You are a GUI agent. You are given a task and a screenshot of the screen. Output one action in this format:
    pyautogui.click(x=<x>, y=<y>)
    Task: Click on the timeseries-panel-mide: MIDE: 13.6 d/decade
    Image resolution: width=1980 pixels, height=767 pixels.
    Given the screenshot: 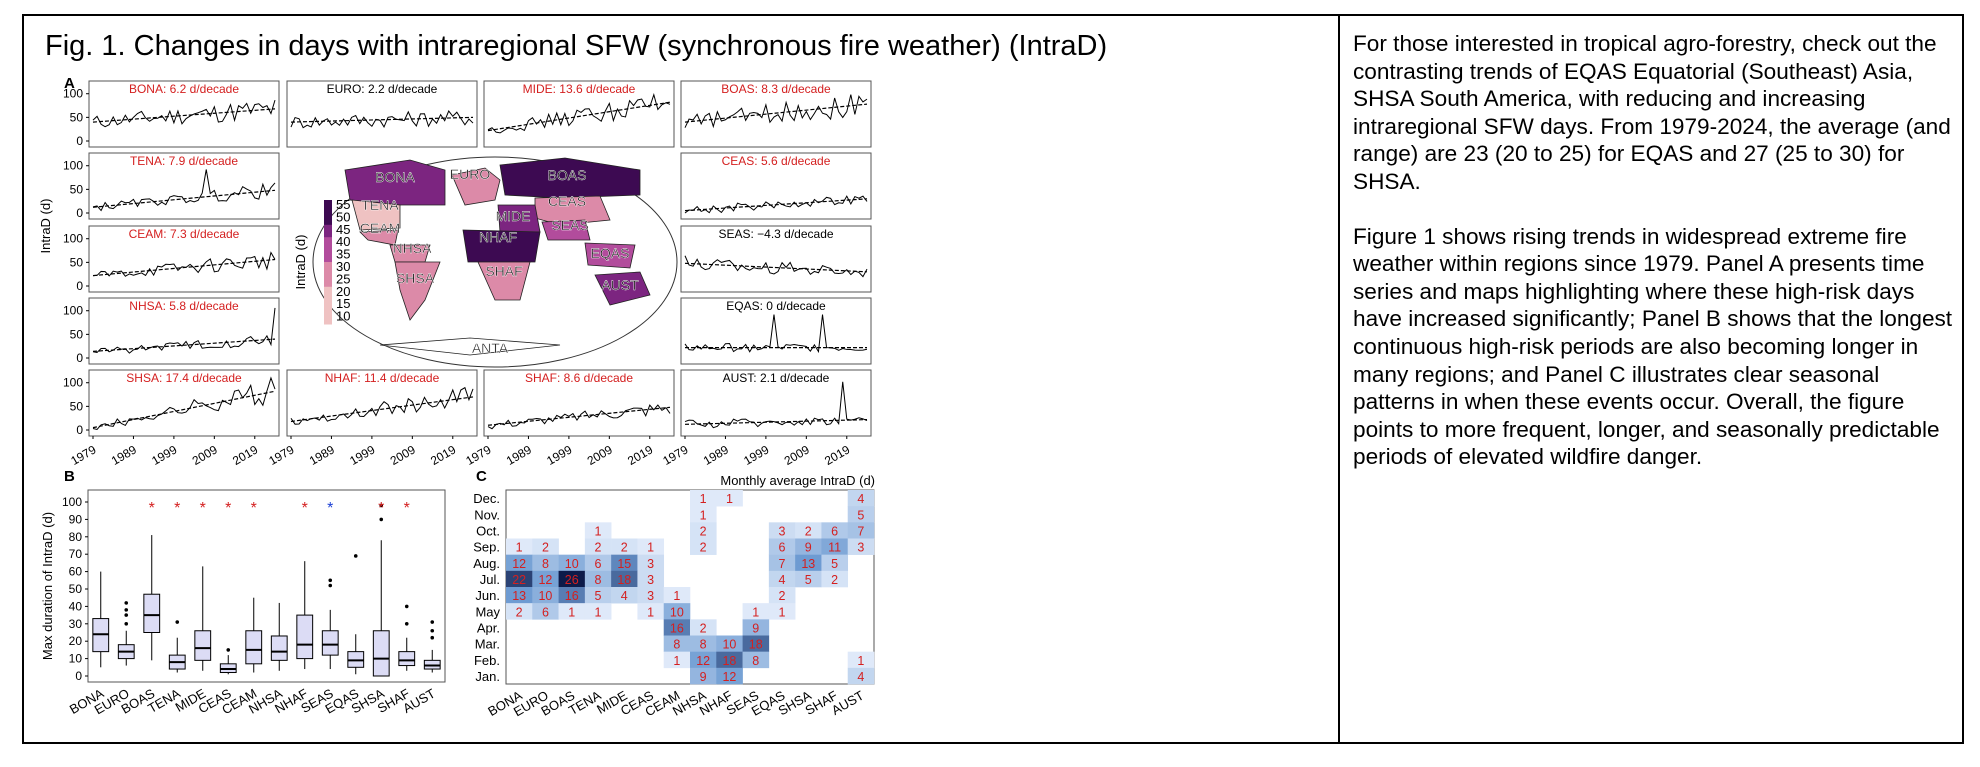 What is the action you would take?
    pyautogui.click(x=579, y=114)
    